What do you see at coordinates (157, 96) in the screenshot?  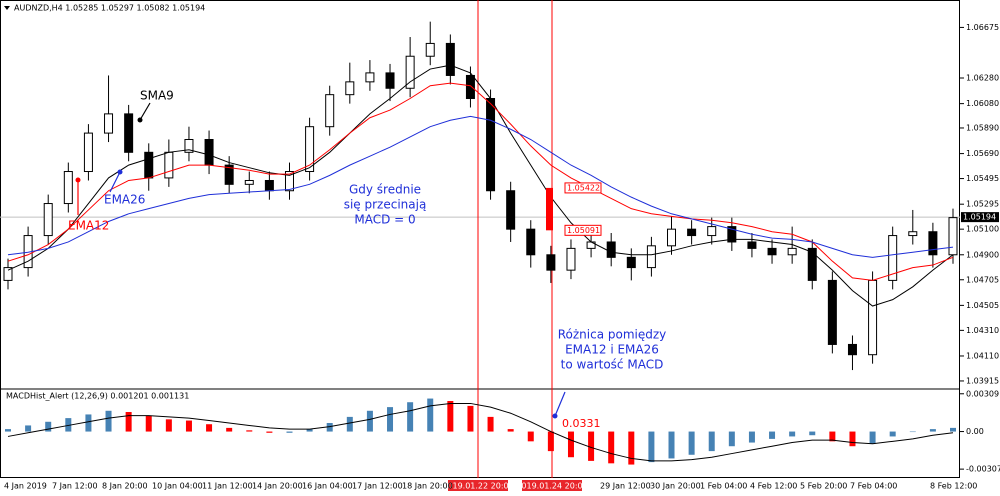 I see `series-label: SMA9` at bounding box center [157, 96].